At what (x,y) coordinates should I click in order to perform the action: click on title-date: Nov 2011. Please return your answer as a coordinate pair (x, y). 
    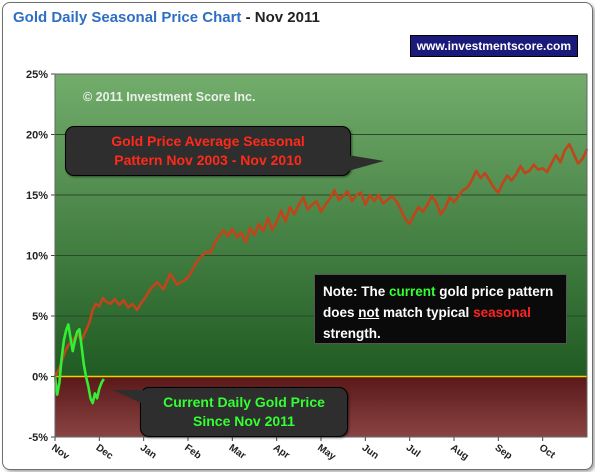
    Looking at the image, I should click on (287, 17).